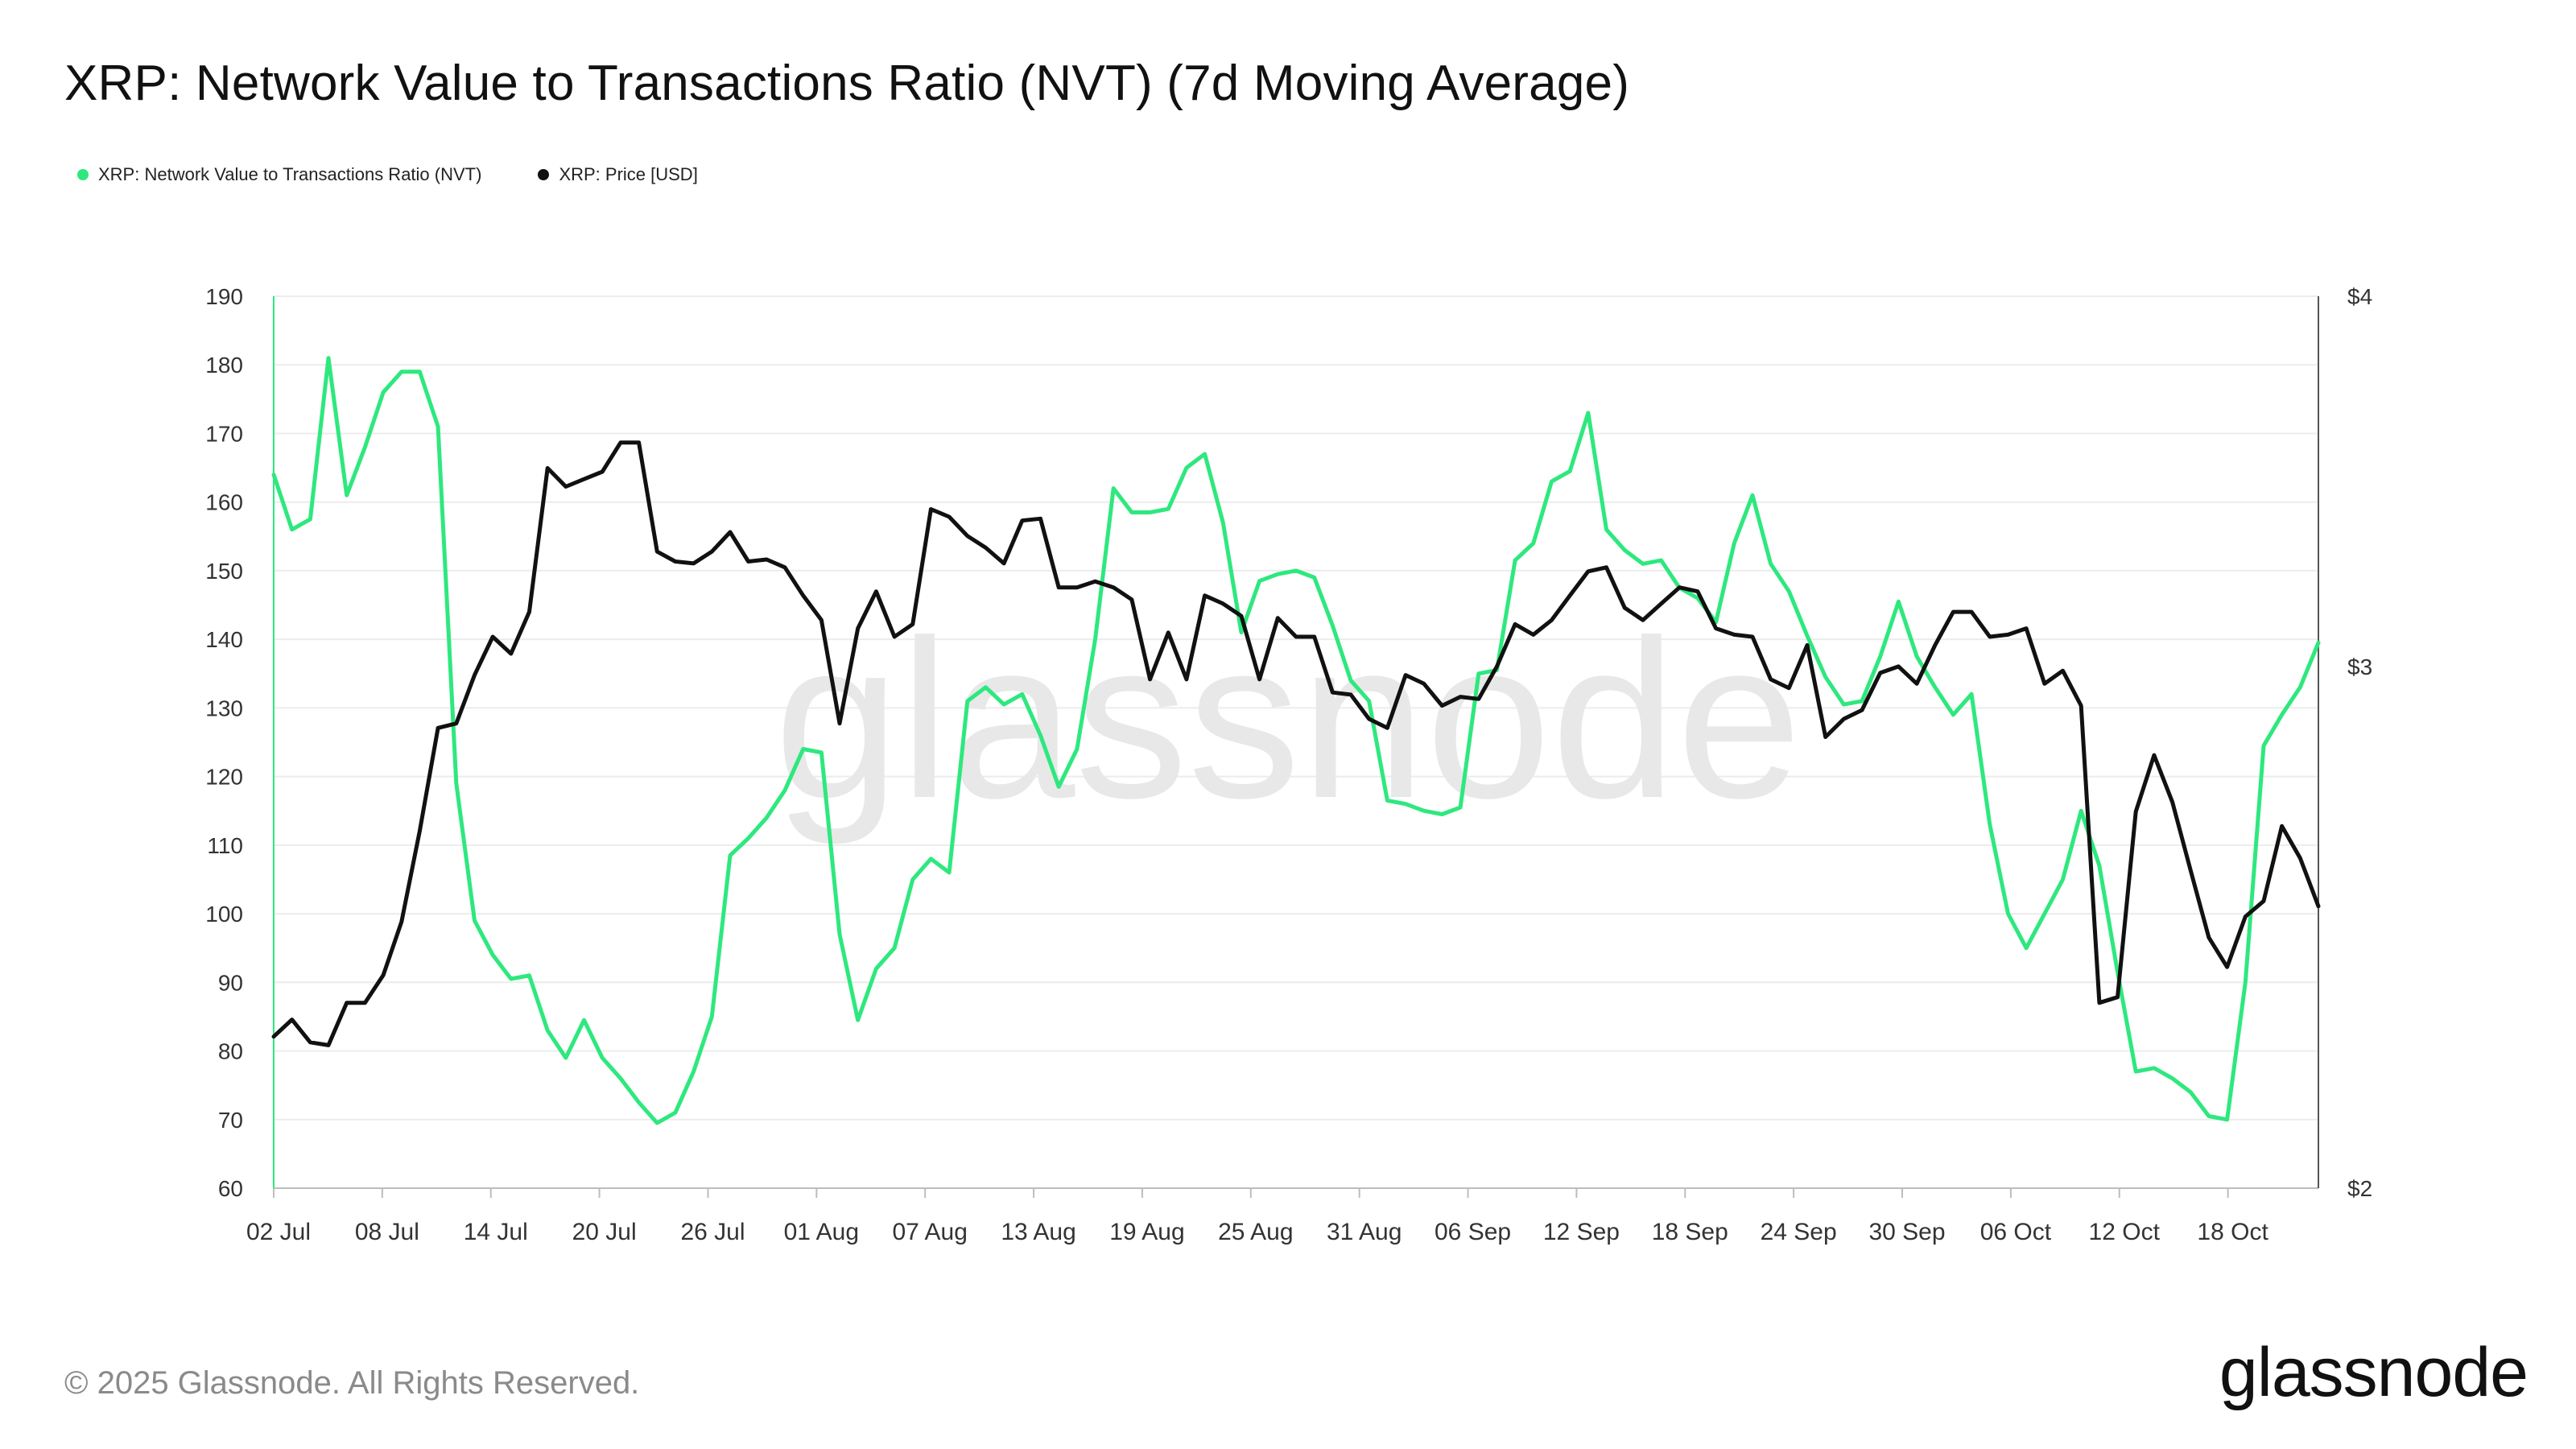 The height and width of the screenshot is (1449, 2576). Describe the element at coordinates (1038, 1232) in the screenshot. I see `x-tick-label: 13 Aug` at that location.